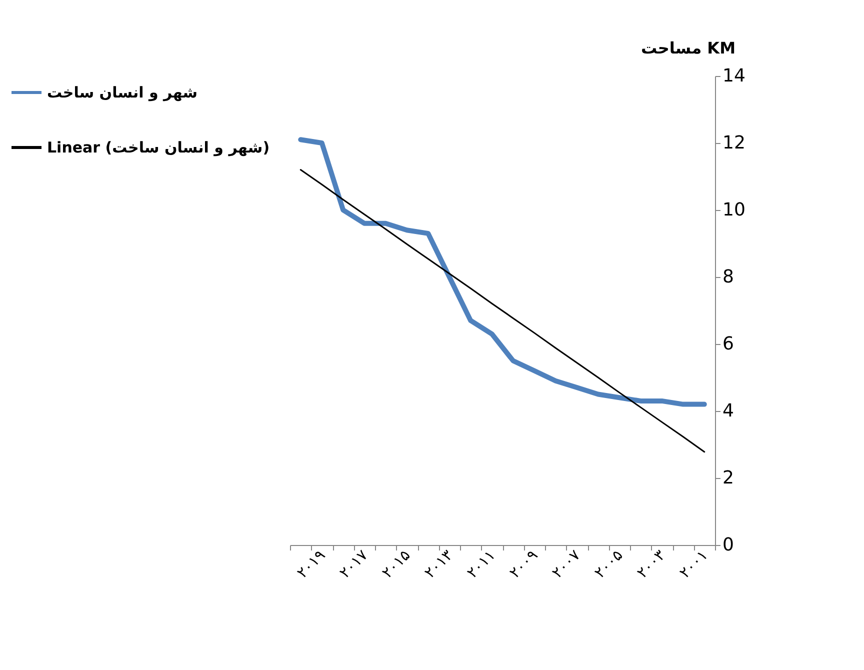 The height and width of the screenshot is (670, 864). What do you see at coordinates (158, 147) in the screenshot?
I see `legend-label: Linear (شهر و انسان ساخت)` at bounding box center [158, 147].